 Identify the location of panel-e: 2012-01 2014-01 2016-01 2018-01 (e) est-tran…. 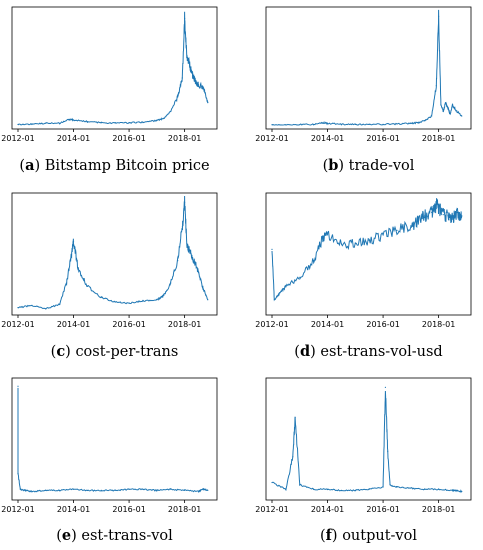
(109, 460).